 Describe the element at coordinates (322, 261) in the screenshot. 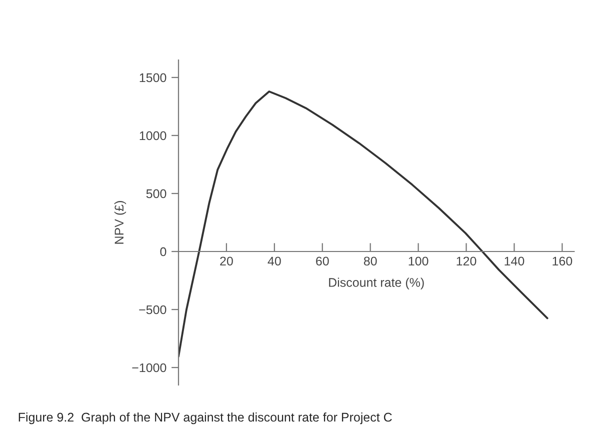

I see `x-tick-label: 60` at that location.